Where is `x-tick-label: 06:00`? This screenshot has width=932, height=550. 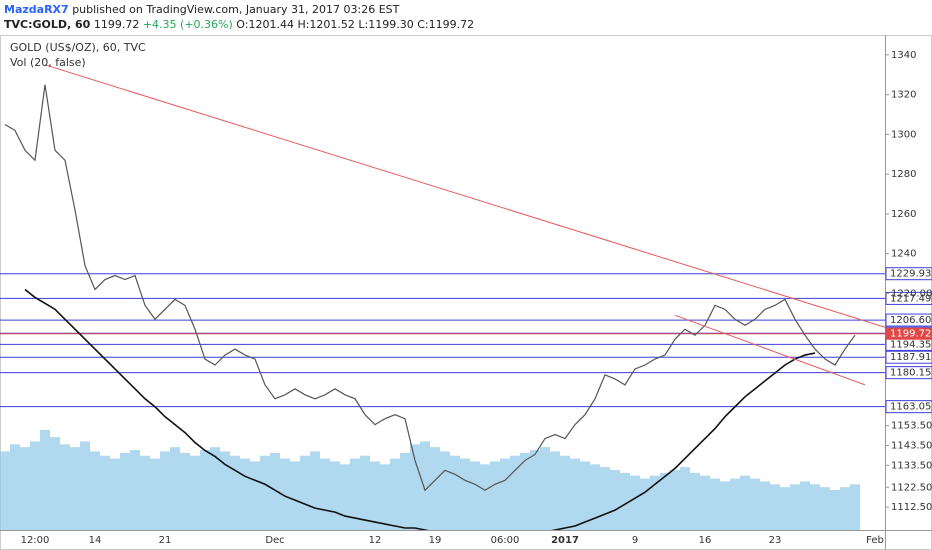 x-tick-label: 06:00 is located at coordinates (505, 540).